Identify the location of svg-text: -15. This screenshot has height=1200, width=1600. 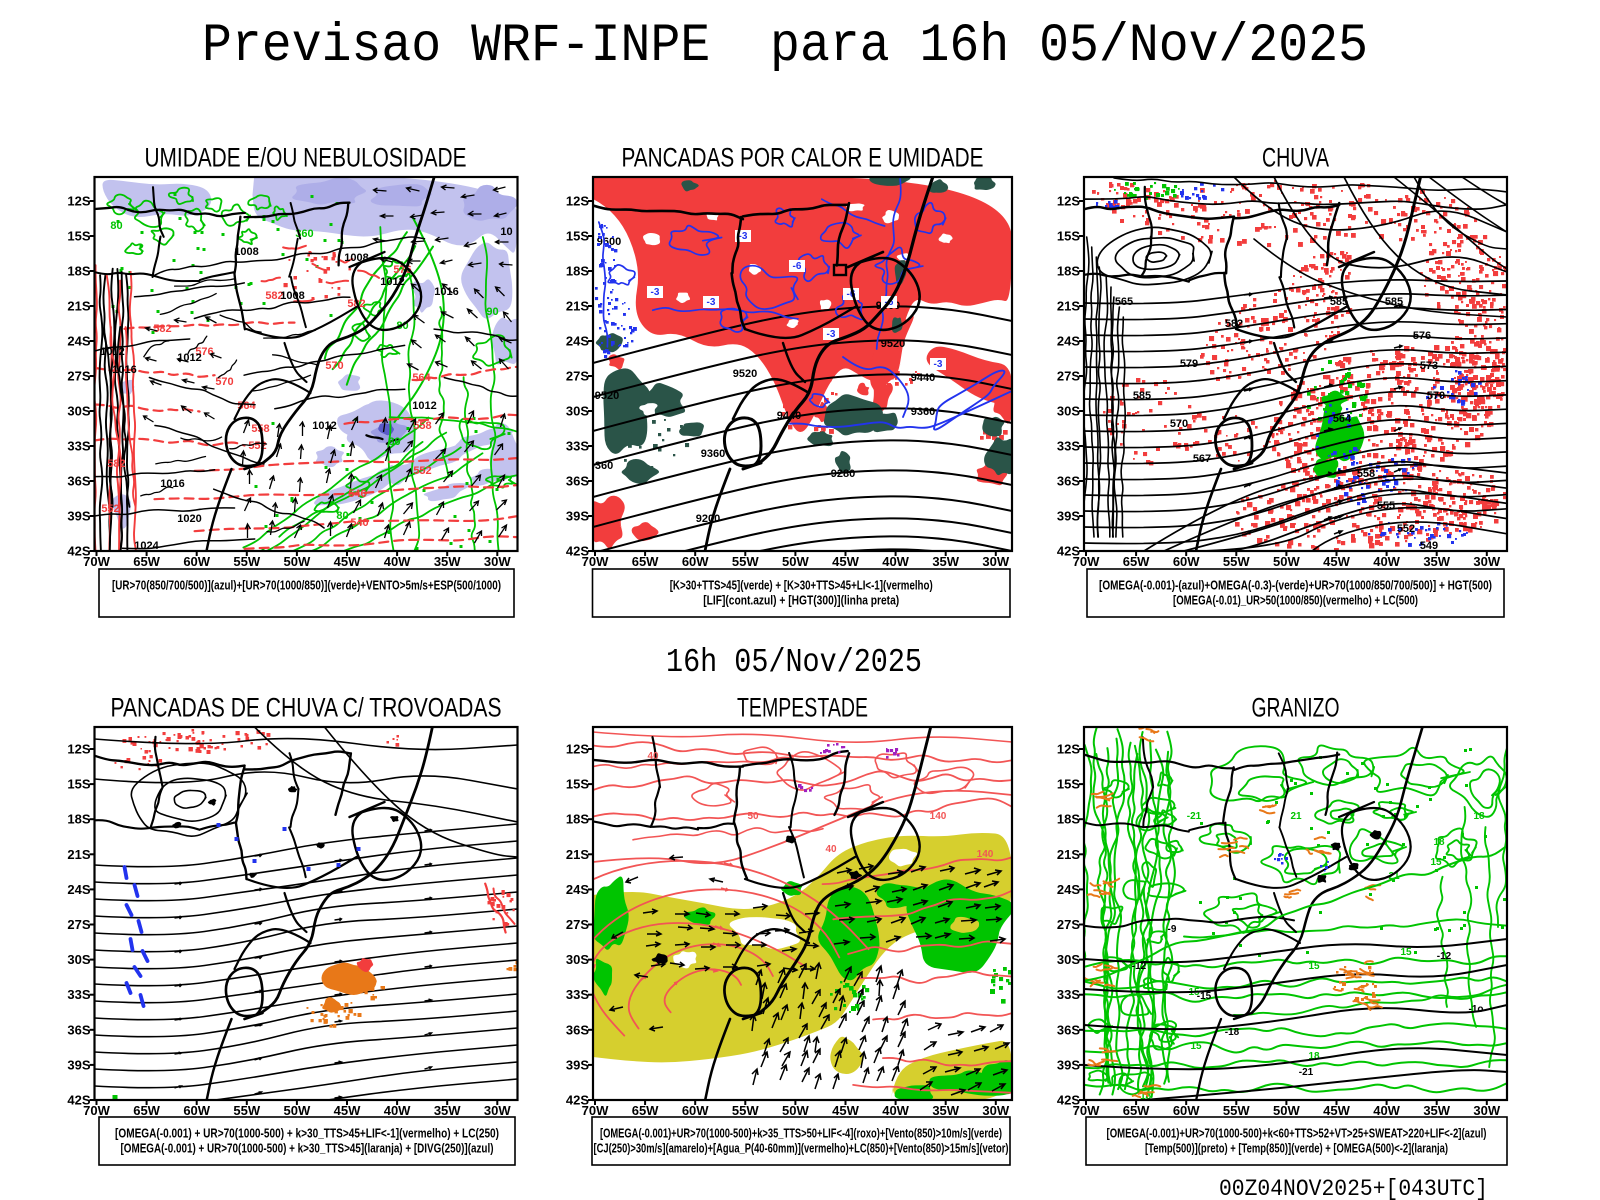
(1204, 996).